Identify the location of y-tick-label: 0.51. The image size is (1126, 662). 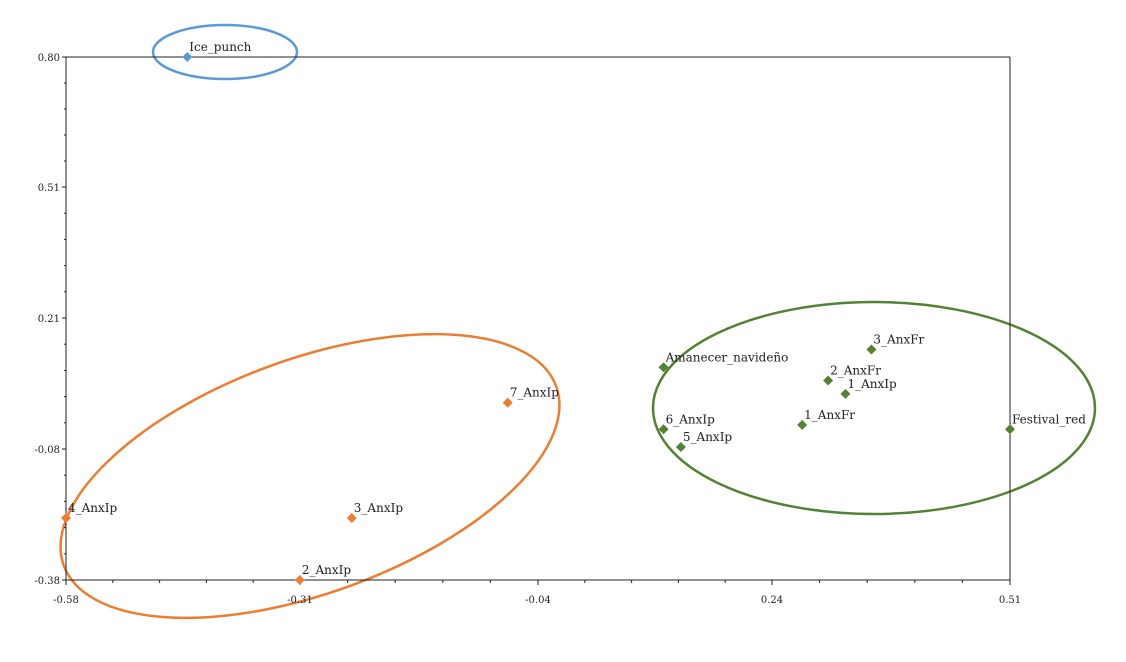
(49, 188).